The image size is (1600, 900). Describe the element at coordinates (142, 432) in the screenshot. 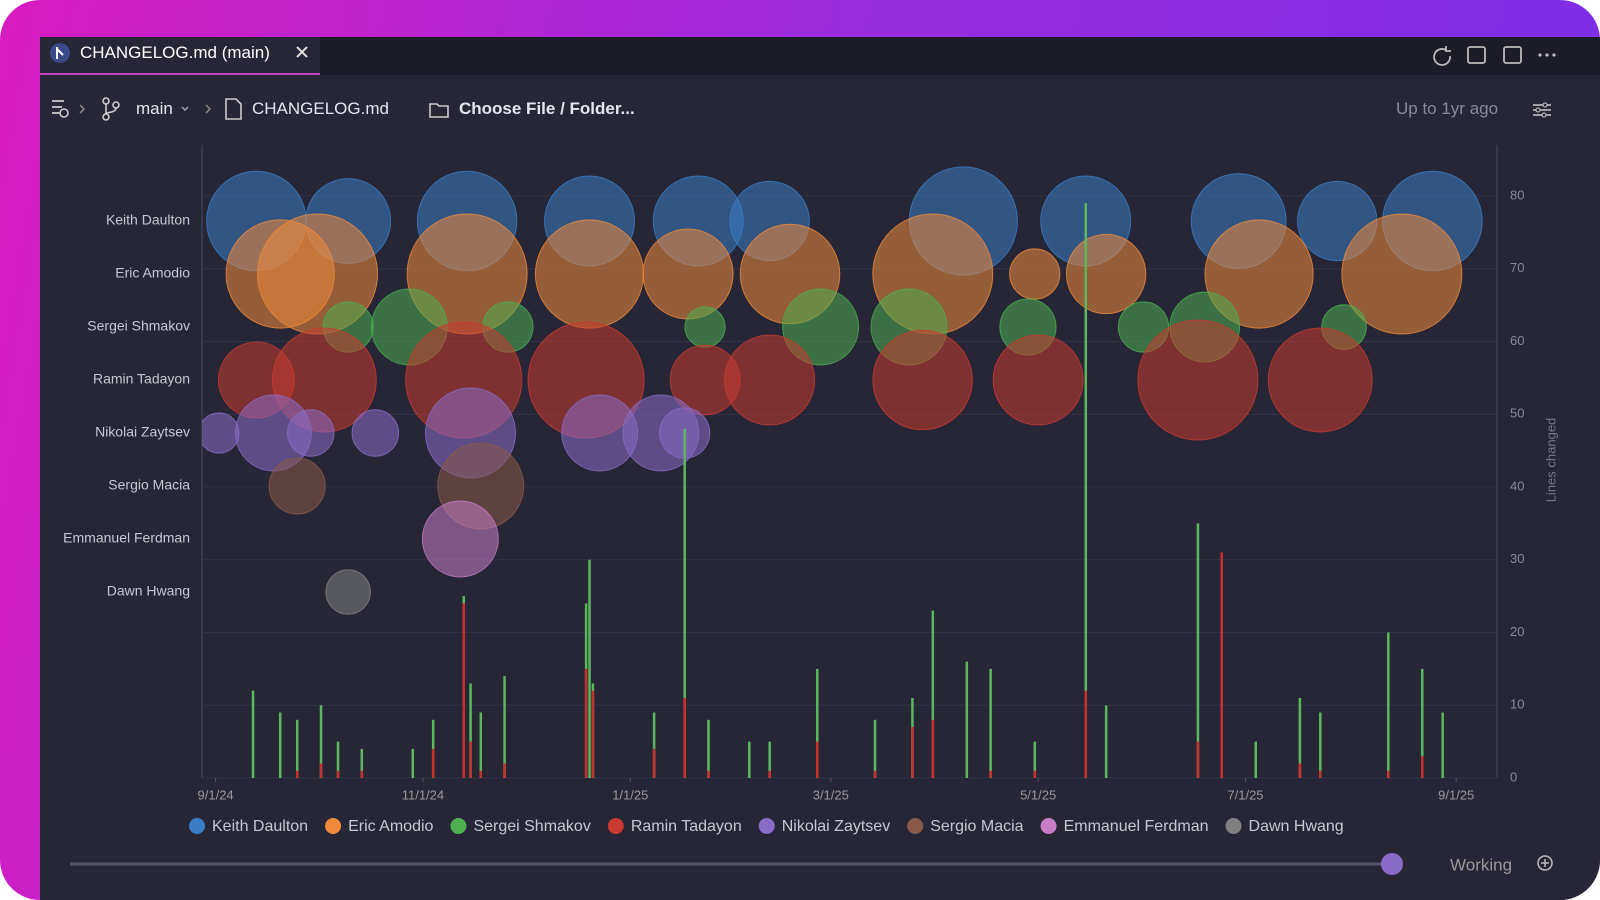

I see `y-category-label: Nikolai Zaytsev` at that location.